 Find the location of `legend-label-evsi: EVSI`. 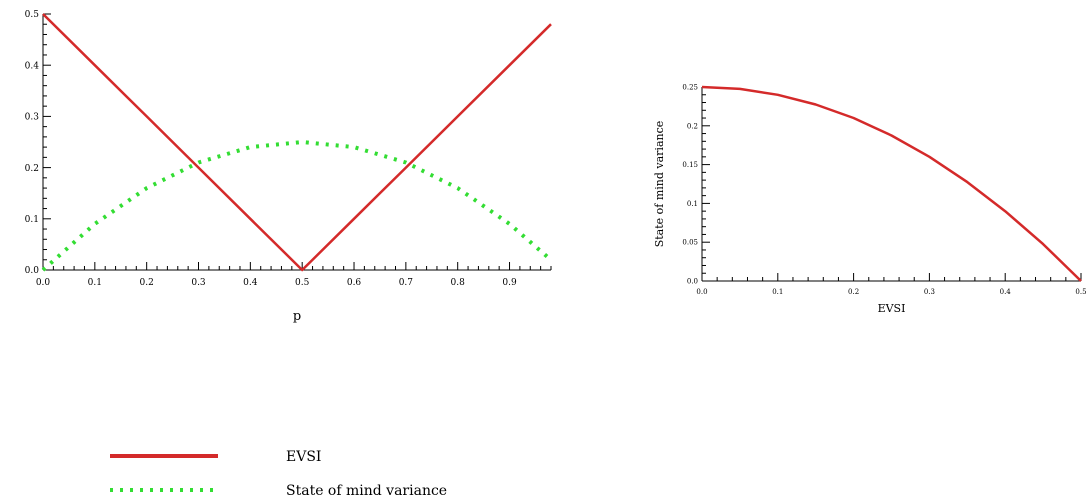

legend-label-evsi: EVSI is located at coordinates (303, 457).